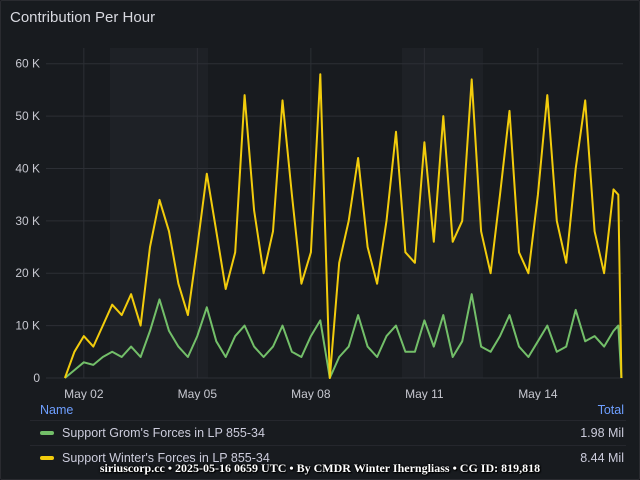 The width and height of the screenshot is (640, 480). Describe the element at coordinates (166, 458) in the screenshot. I see `legend-item-name: Support Winter's Forces in LP 855-34` at that location.